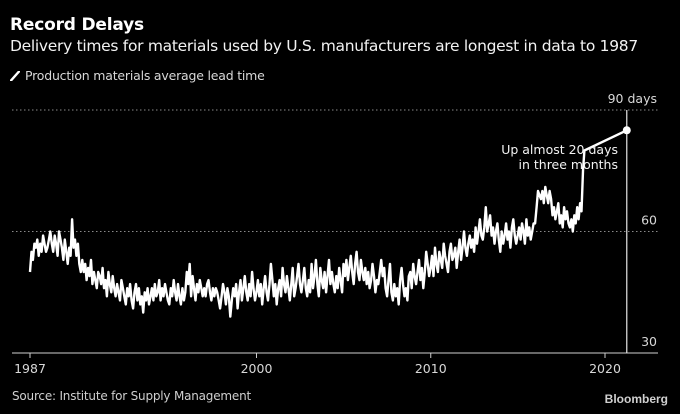 This screenshot has height=414, width=680. I want to click on legend: Production materials average lead time, so click(137, 75).